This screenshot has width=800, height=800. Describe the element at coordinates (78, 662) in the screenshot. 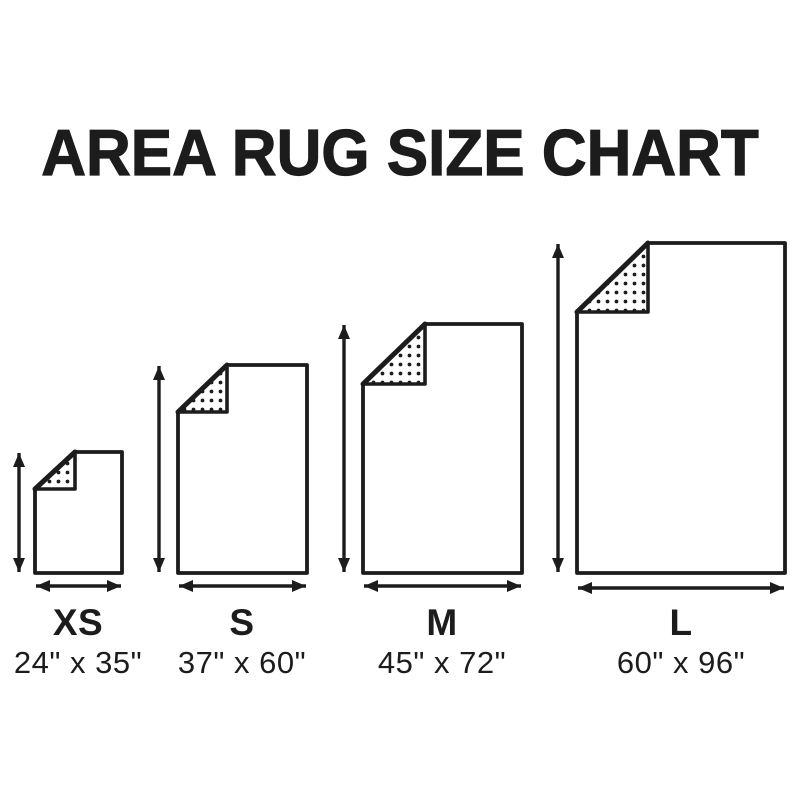

I see `size-dimensions: 24" x 35"` at that location.